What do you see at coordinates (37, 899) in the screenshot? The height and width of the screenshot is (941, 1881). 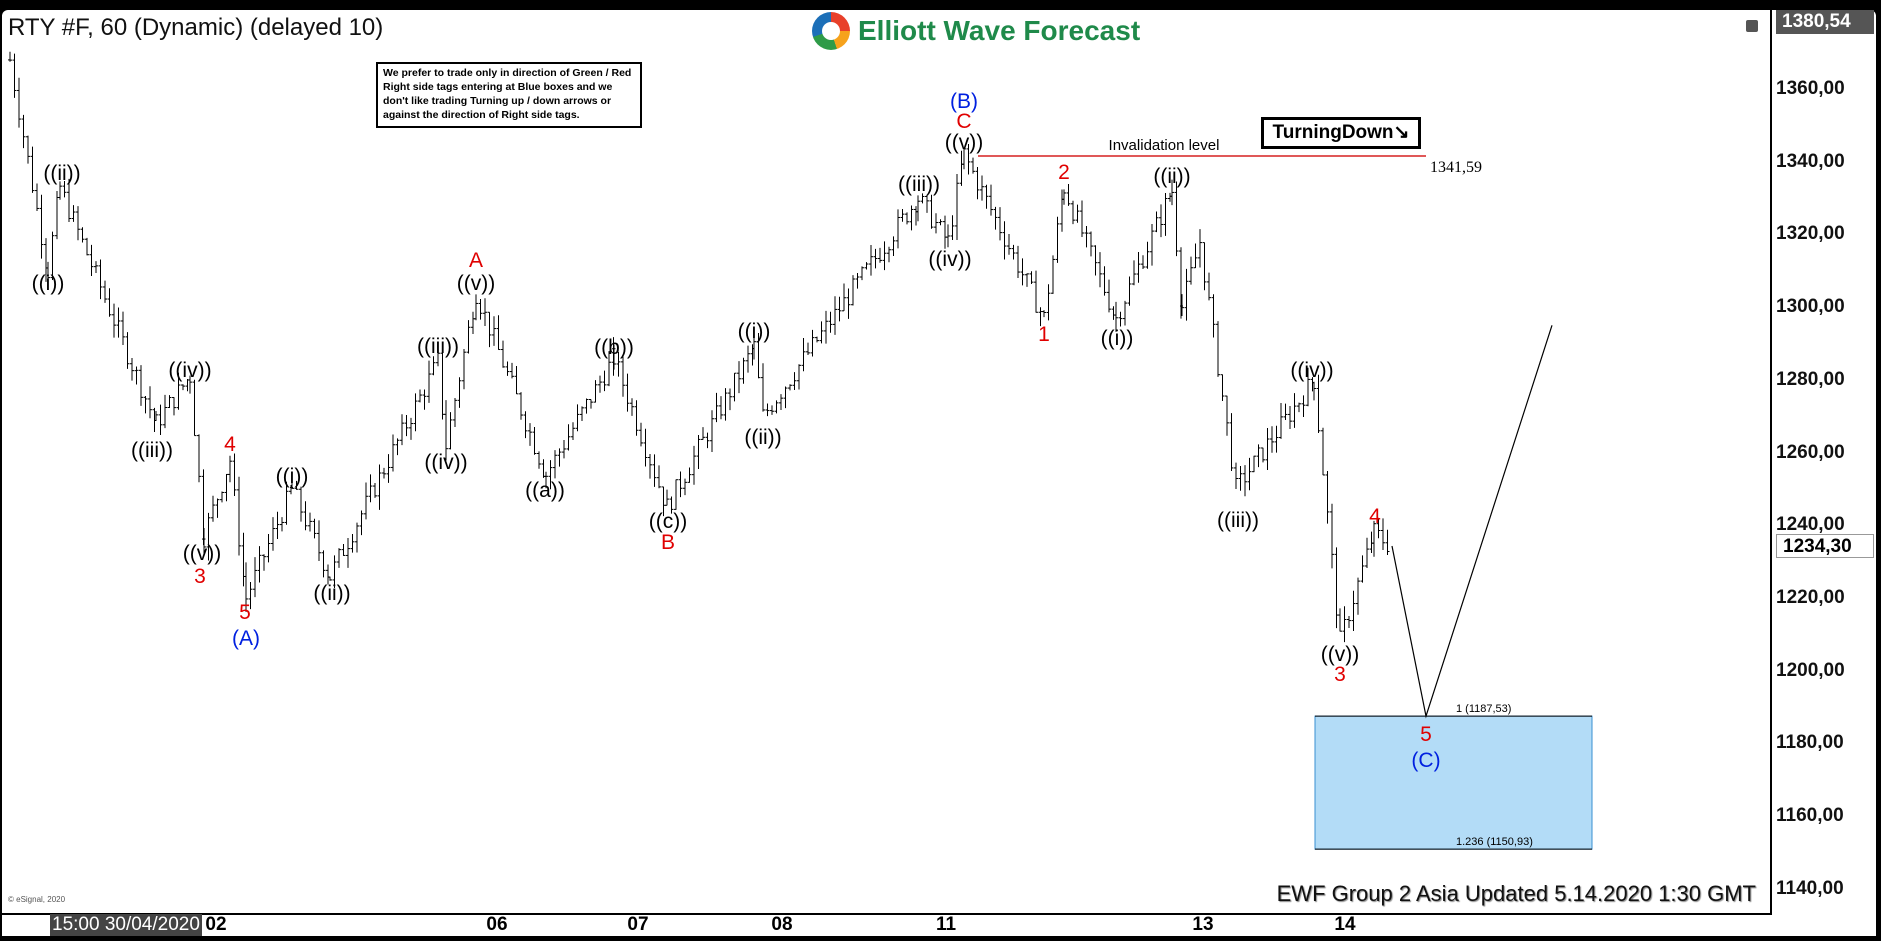 I see `copyright: © eSignal, 2020` at bounding box center [37, 899].